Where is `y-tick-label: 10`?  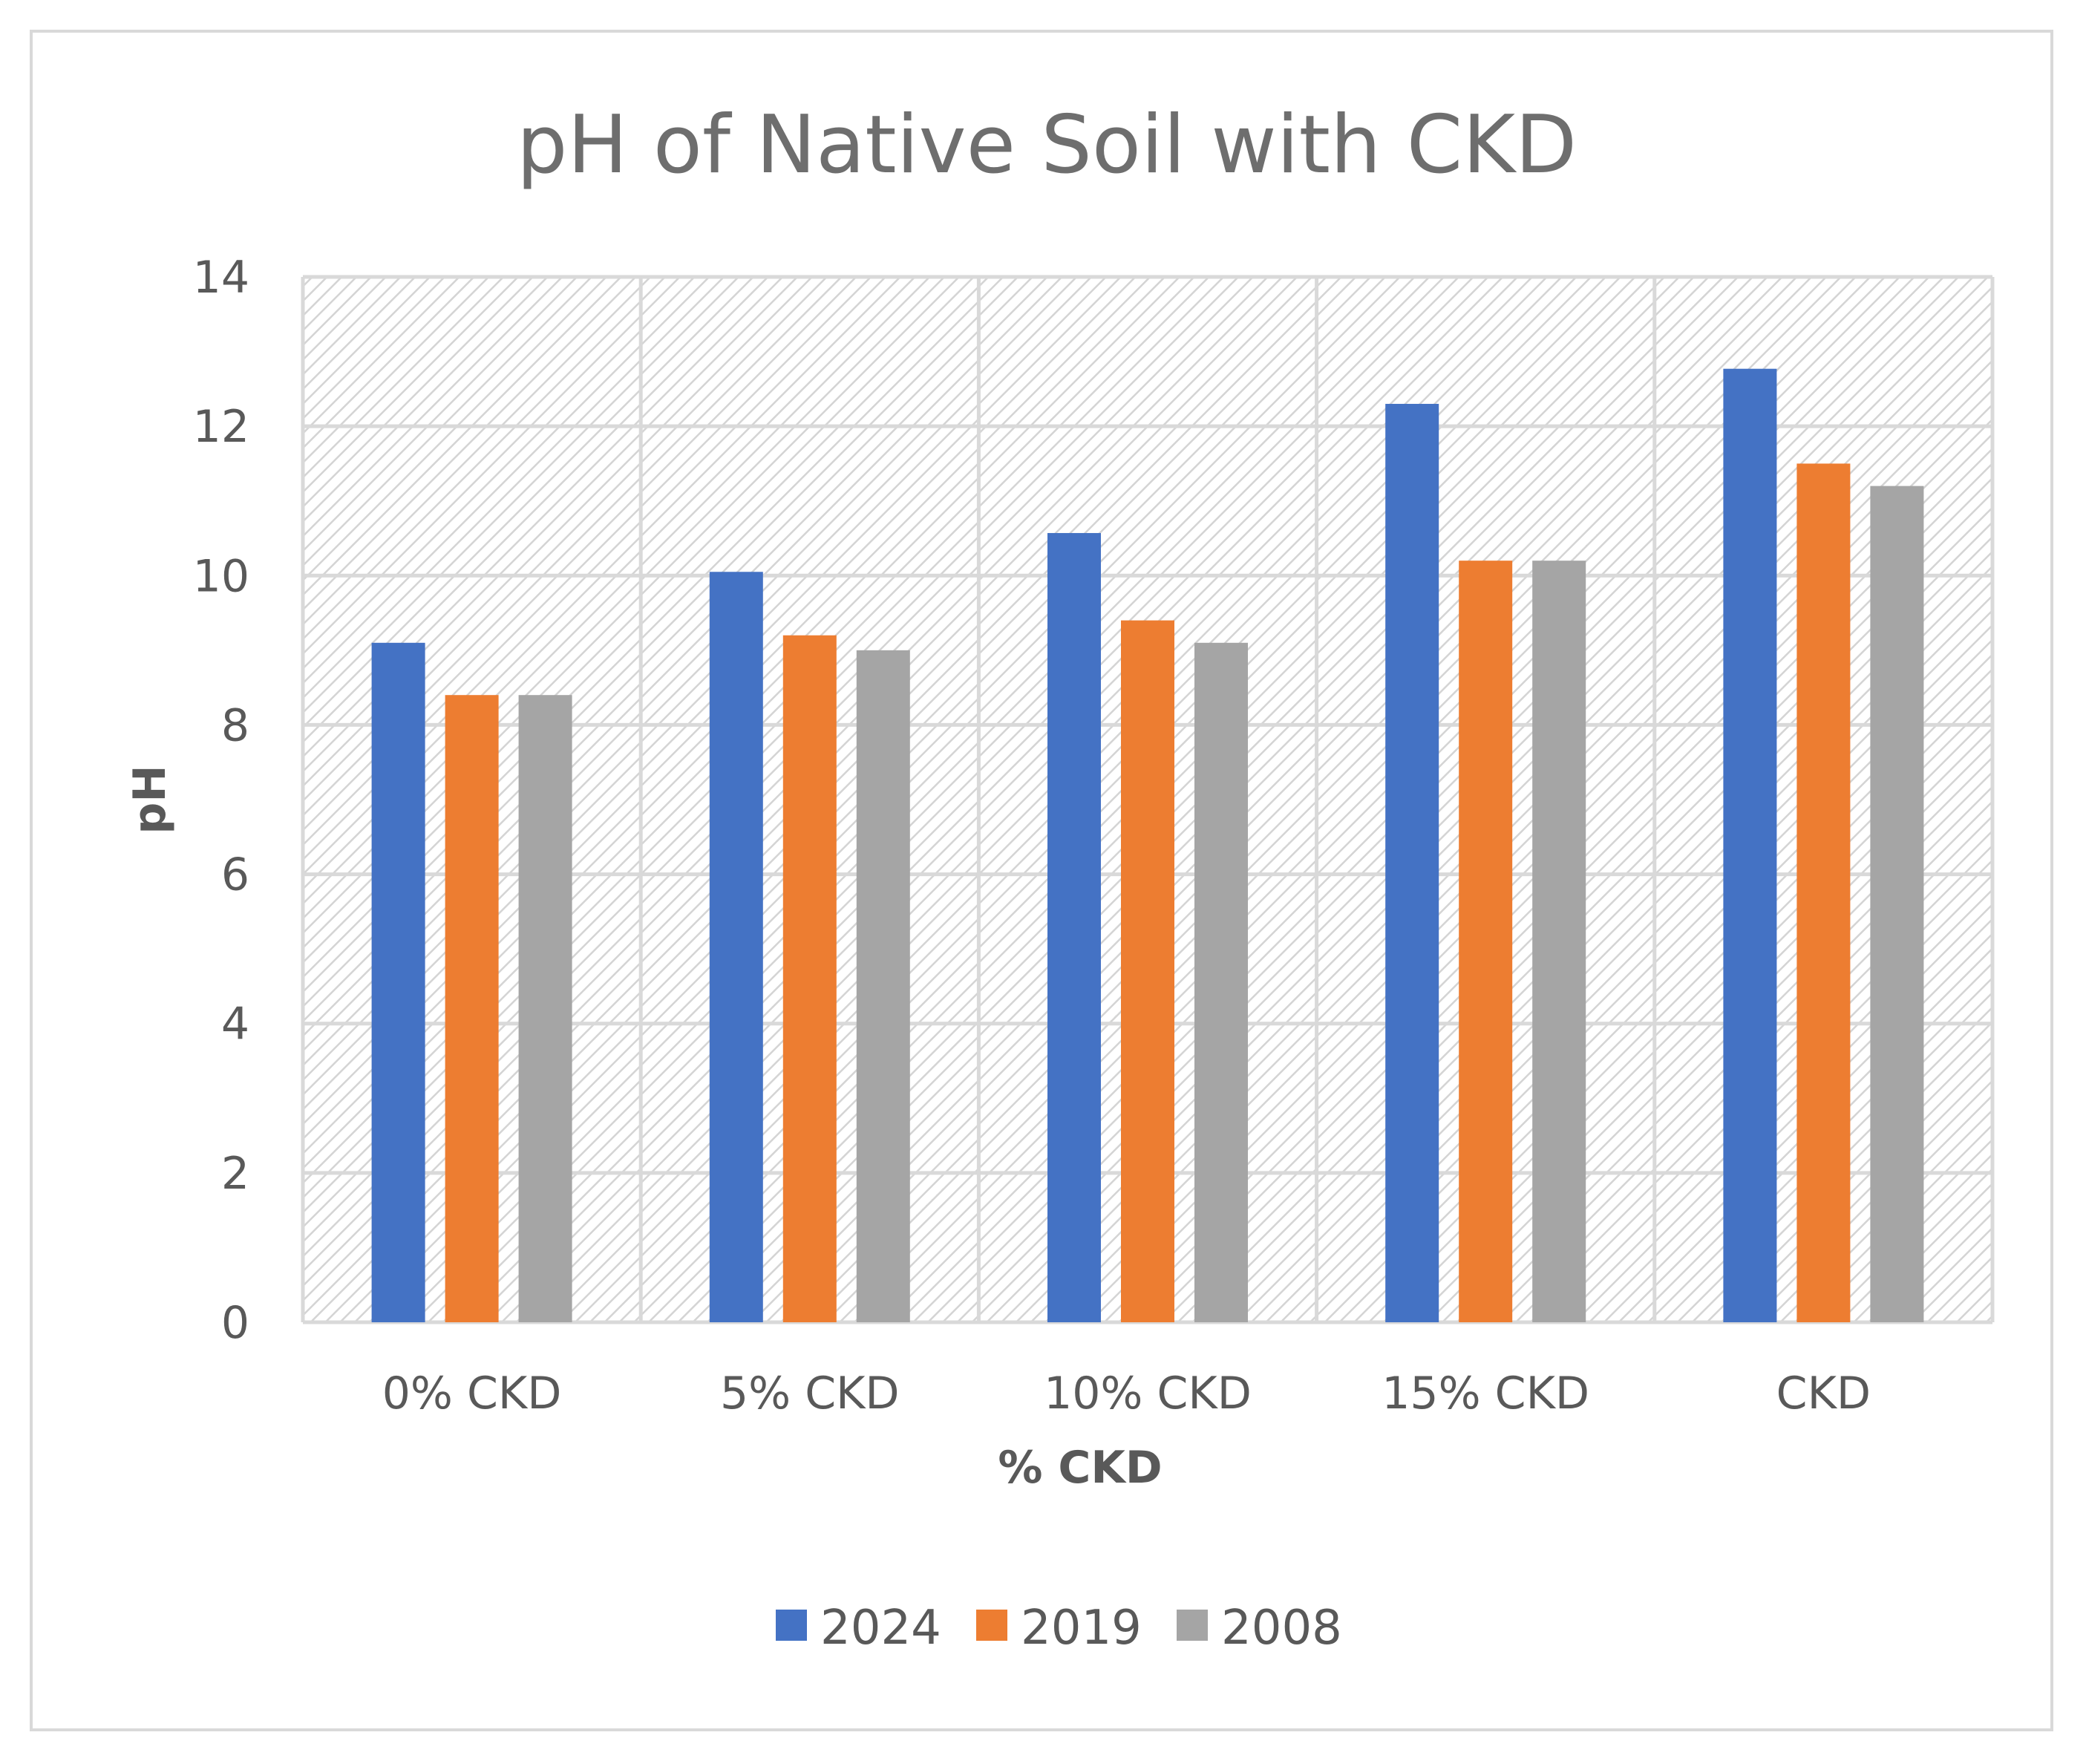
y-tick-label: 10 is located at coordinates (221, 576).